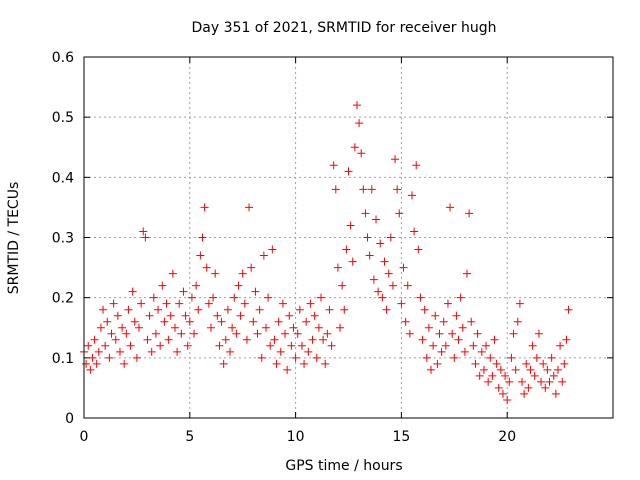 This screenshot has height=480, width=640. Describe the element at coordinates (63, 178) in the screenshot. I see `y-tick-label: 0.4` at that location.